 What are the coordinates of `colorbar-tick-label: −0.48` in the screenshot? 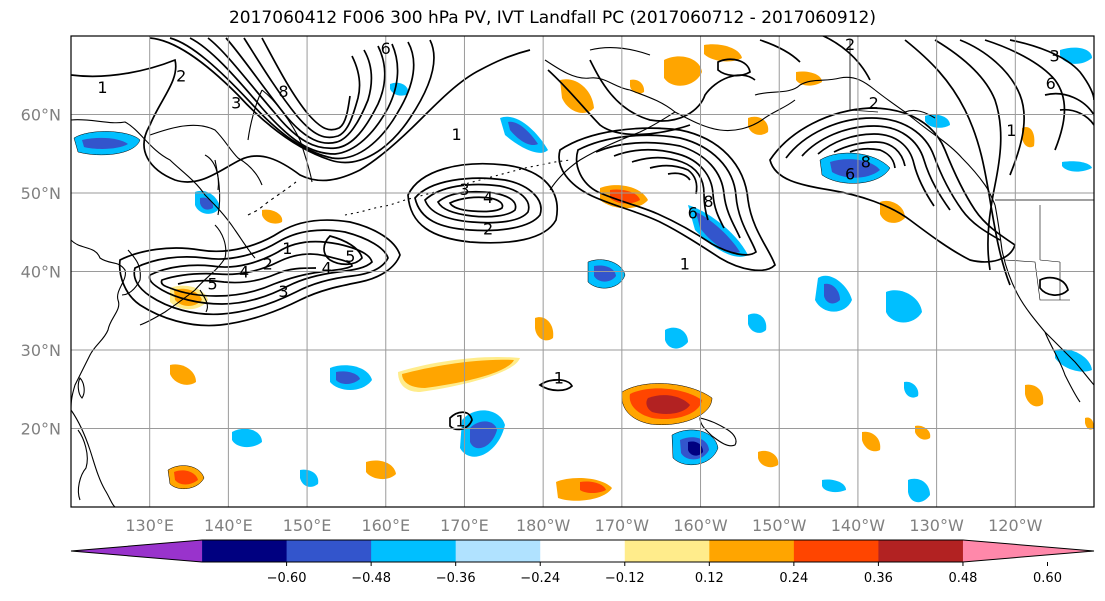 It's located at (371, 578).